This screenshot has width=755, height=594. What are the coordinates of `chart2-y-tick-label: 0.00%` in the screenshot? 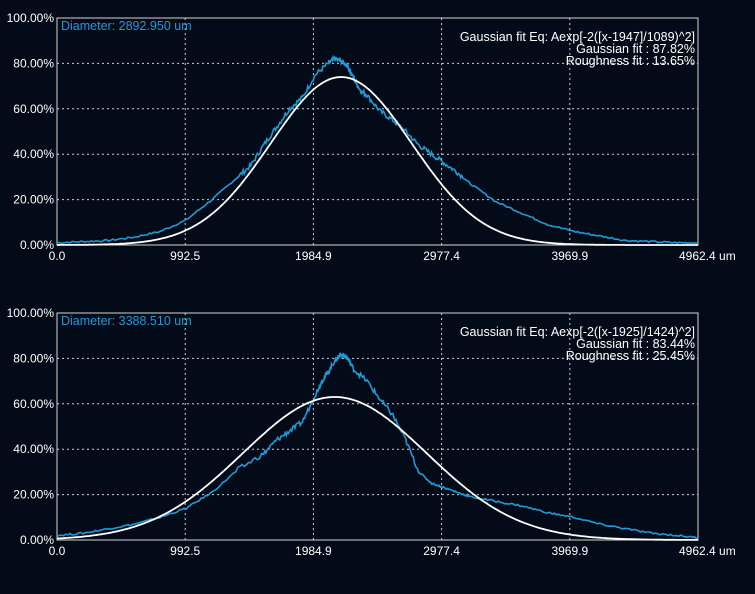 It's located at (37, 540).